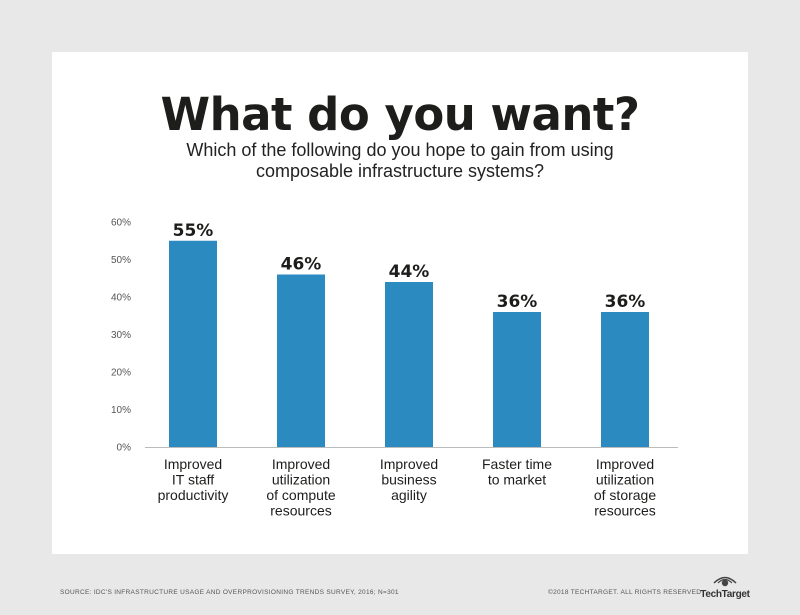 This screenshot has height=615, width=800. Describe the element at coordinates (400, 171) in the screenshot. I see `subtitle-line-2: composable infrastructure systems?` at that location.